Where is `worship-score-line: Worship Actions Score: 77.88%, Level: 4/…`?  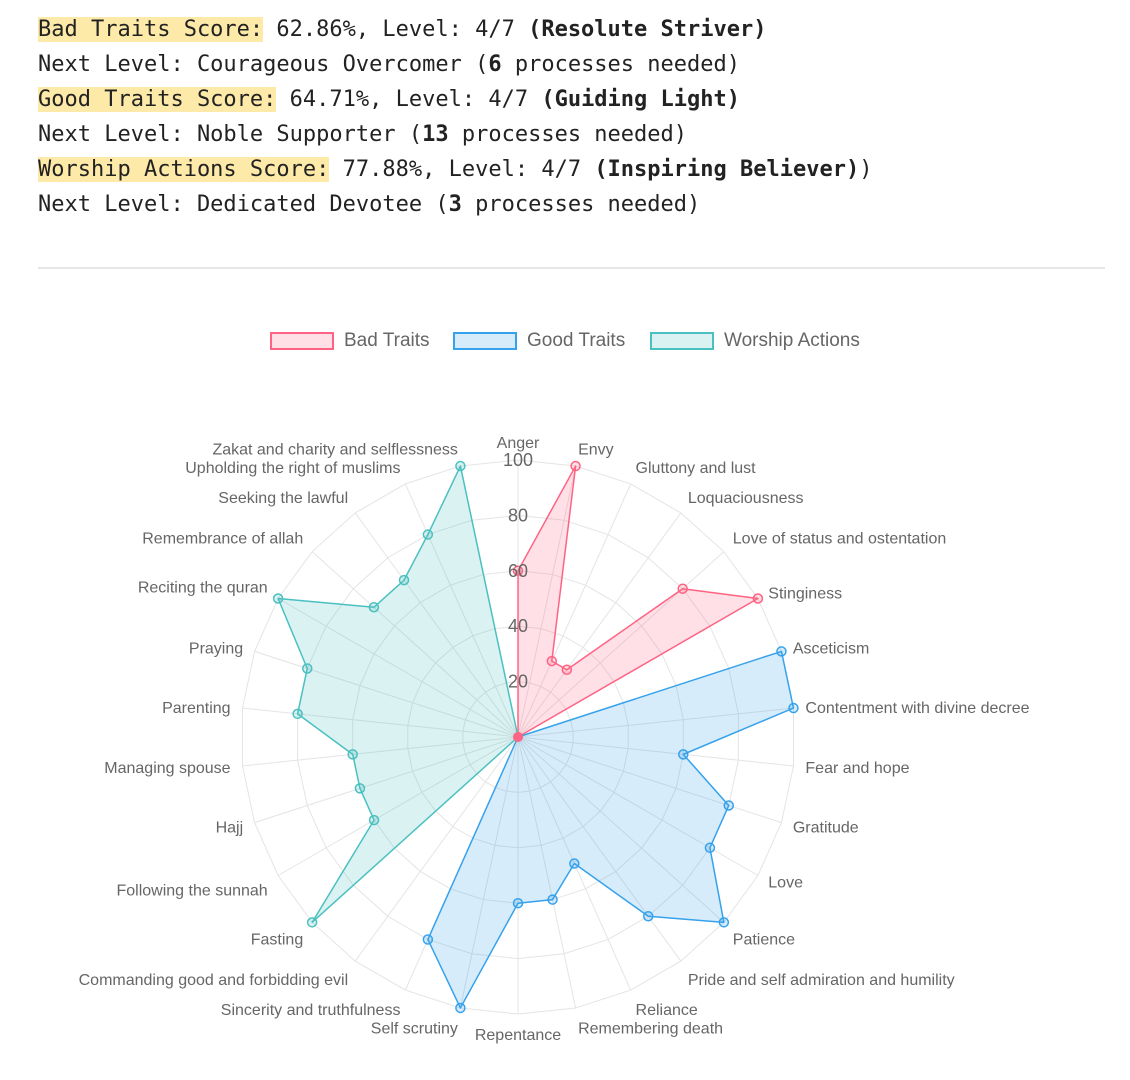
worship-score-line: Worship Actions Score: 77.88%, Level: 4/… is located at coordinates (455, 169).